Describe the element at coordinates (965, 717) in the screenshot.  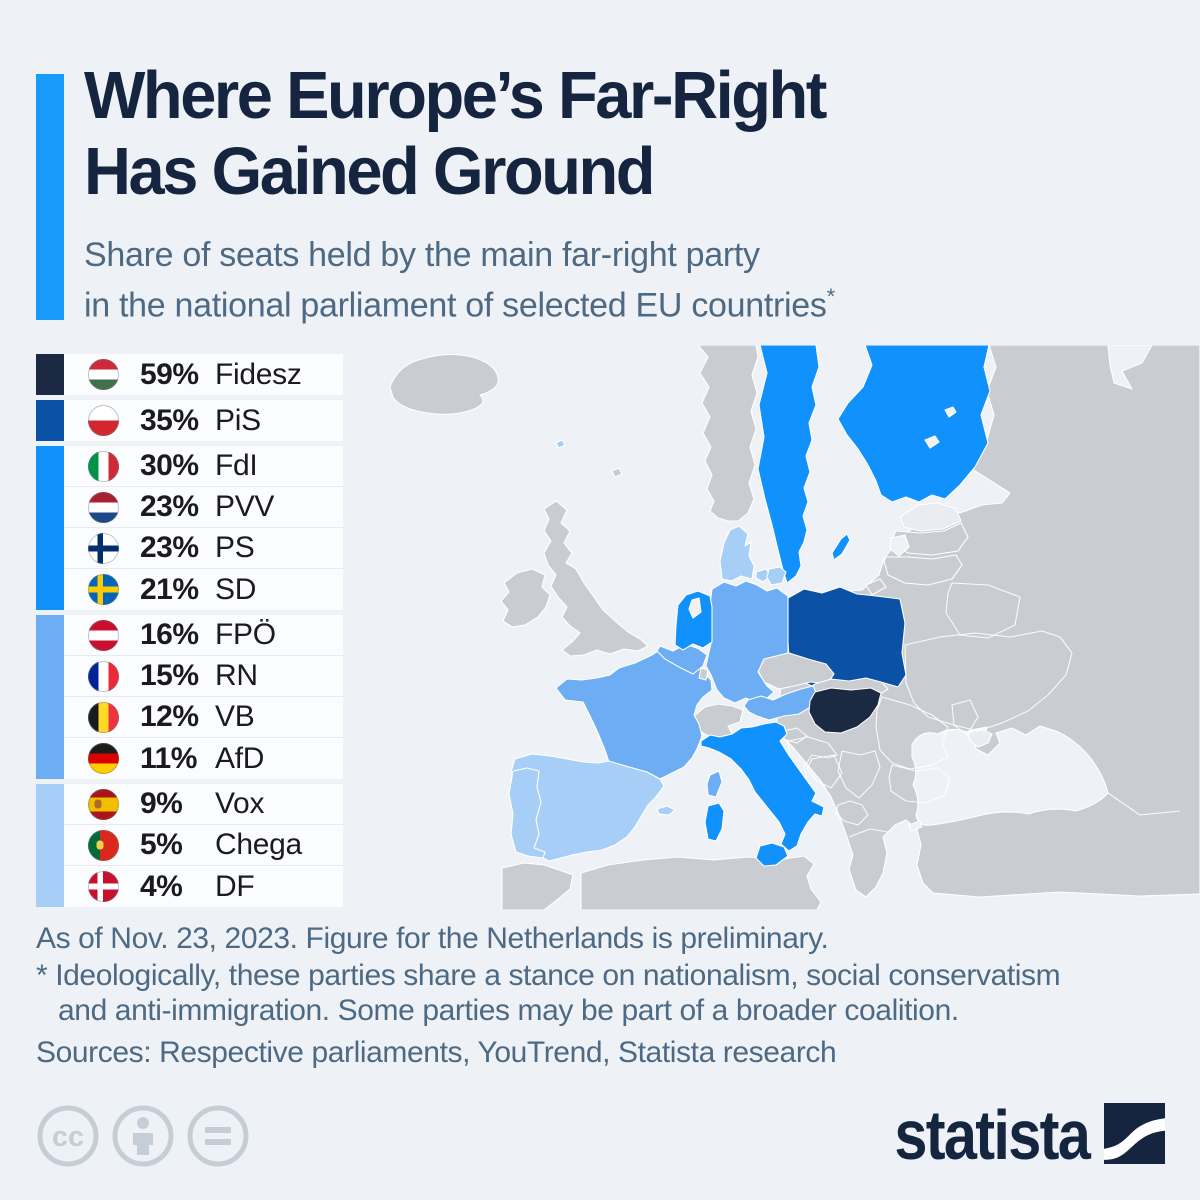
I see `border-moldova` at that location.